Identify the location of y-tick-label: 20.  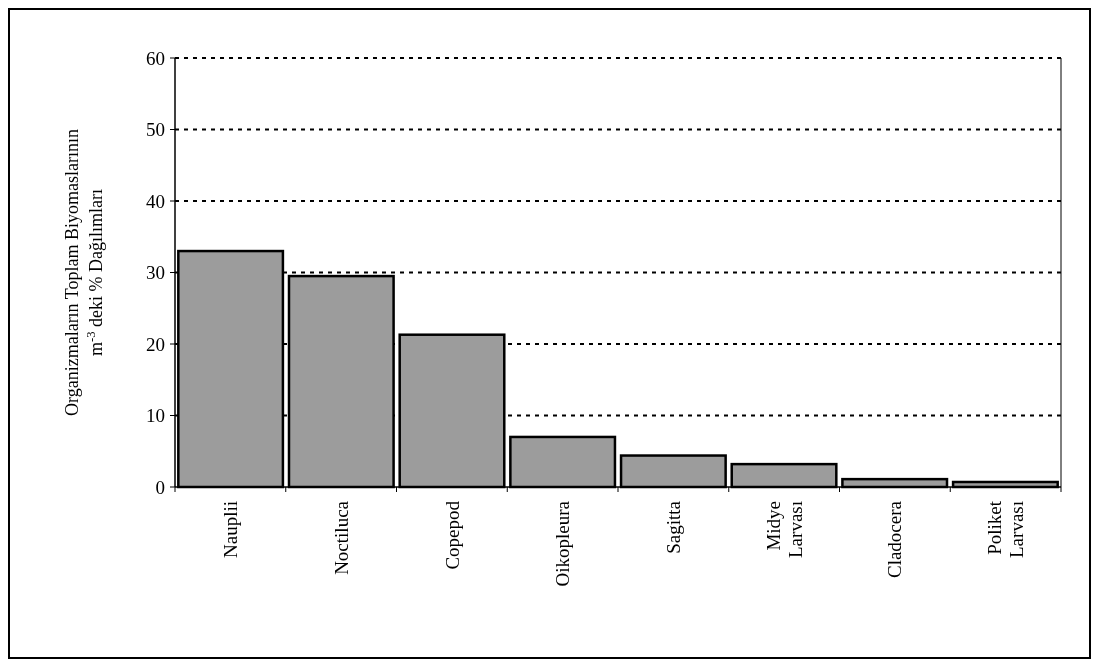
(155, 344).